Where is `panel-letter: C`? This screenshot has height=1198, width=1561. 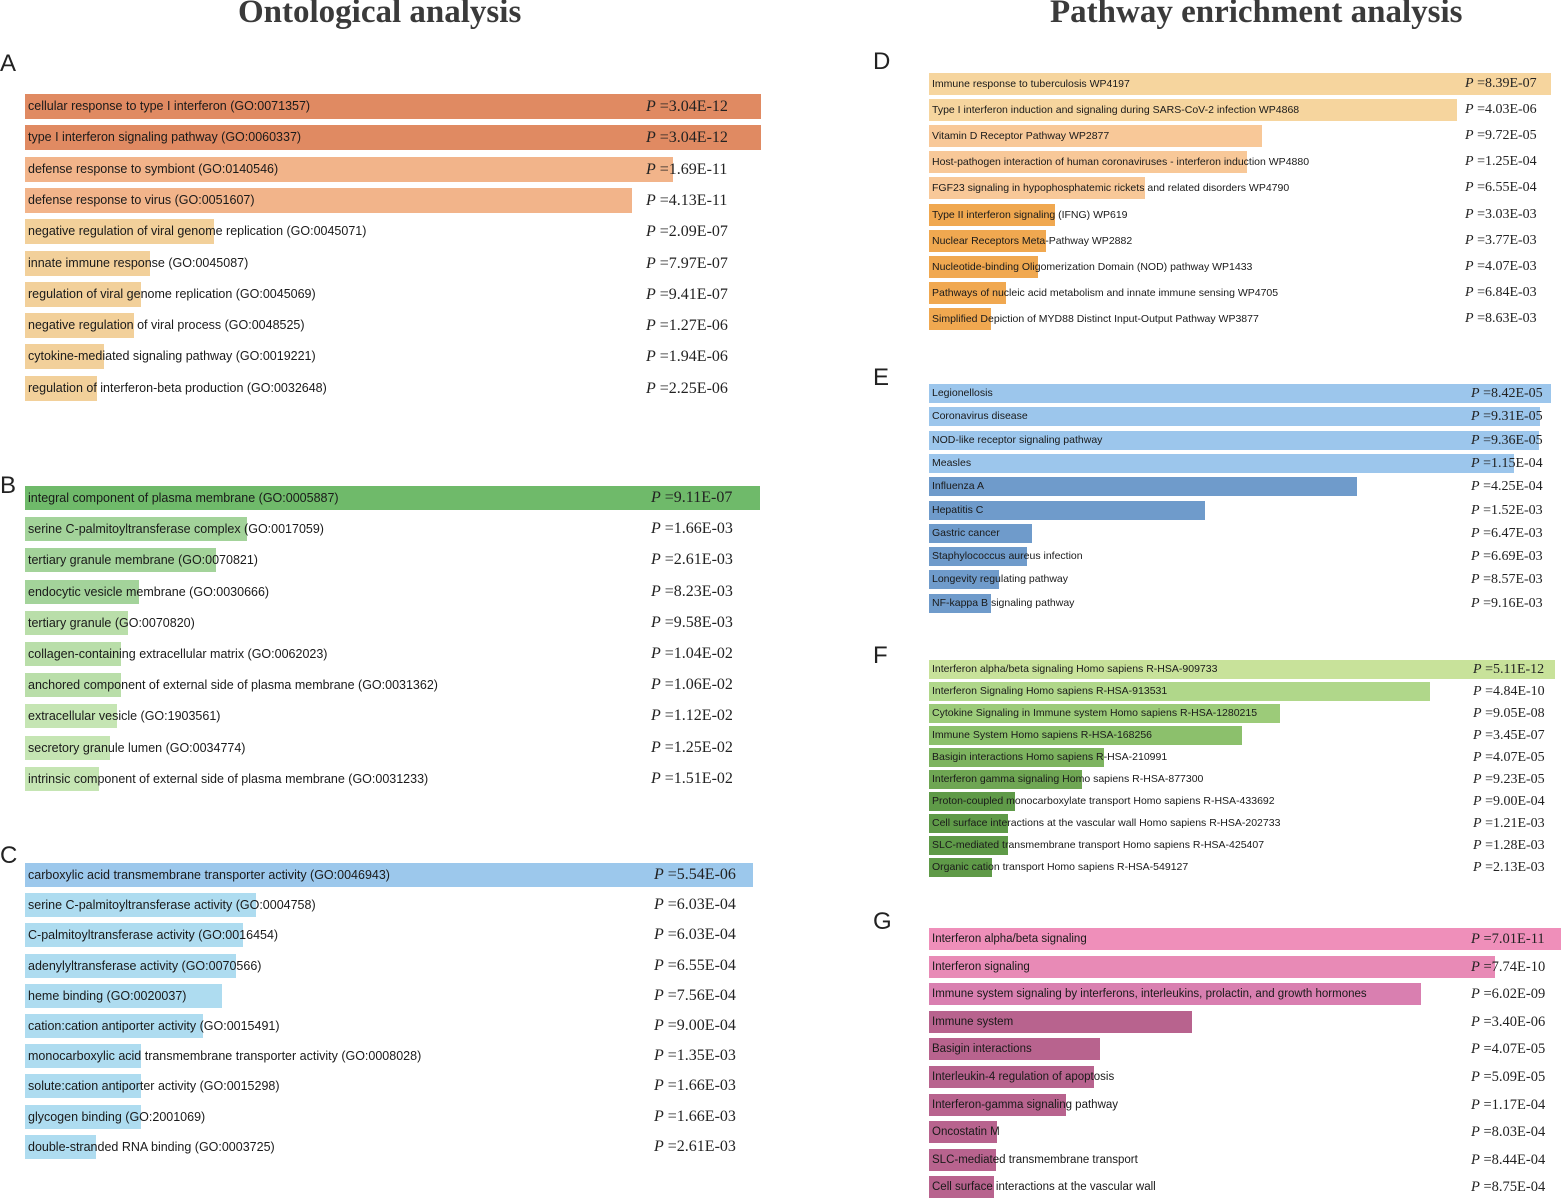
panel-letter: C is located at coordinates (9, 855).